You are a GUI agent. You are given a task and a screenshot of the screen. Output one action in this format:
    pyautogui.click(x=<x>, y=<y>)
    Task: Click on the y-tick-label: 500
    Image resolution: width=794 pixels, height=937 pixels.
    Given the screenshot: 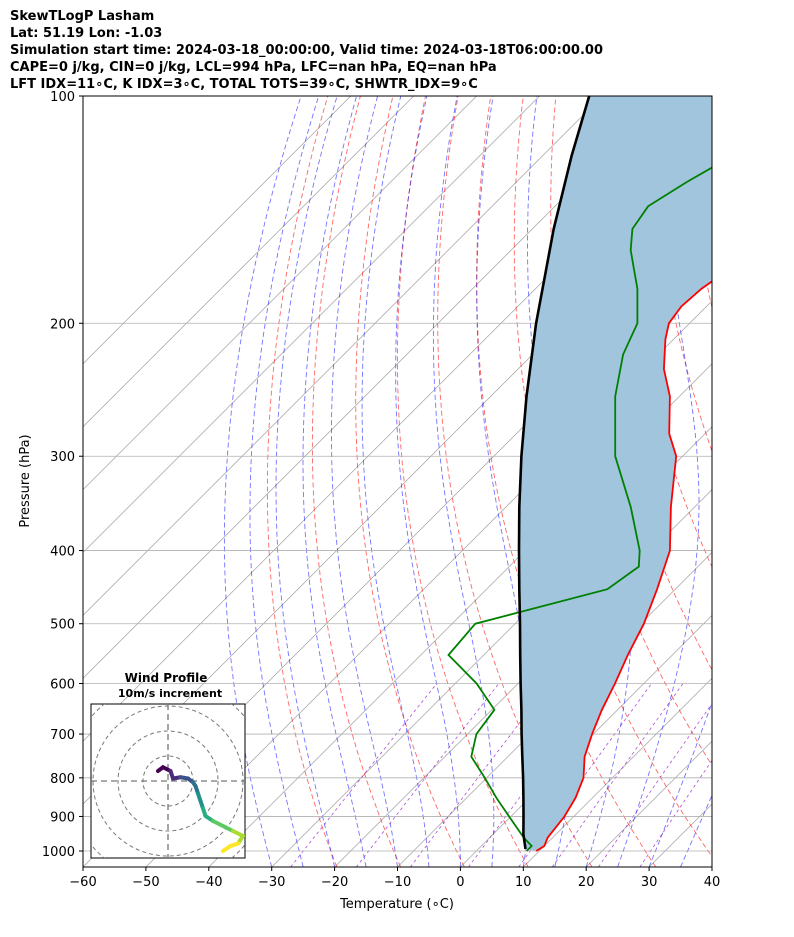 What is the action you would take?
    pyautogui.click(x=62, y=625)
    